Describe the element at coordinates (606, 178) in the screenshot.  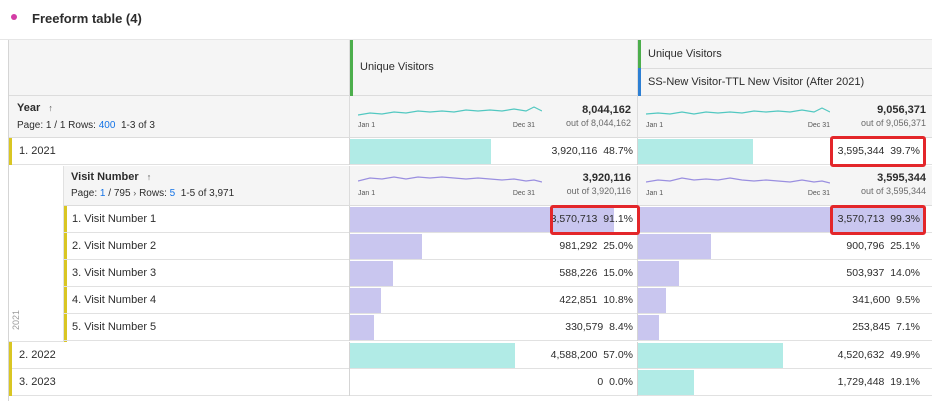
I see `total-value: 3,920,116` at that location.